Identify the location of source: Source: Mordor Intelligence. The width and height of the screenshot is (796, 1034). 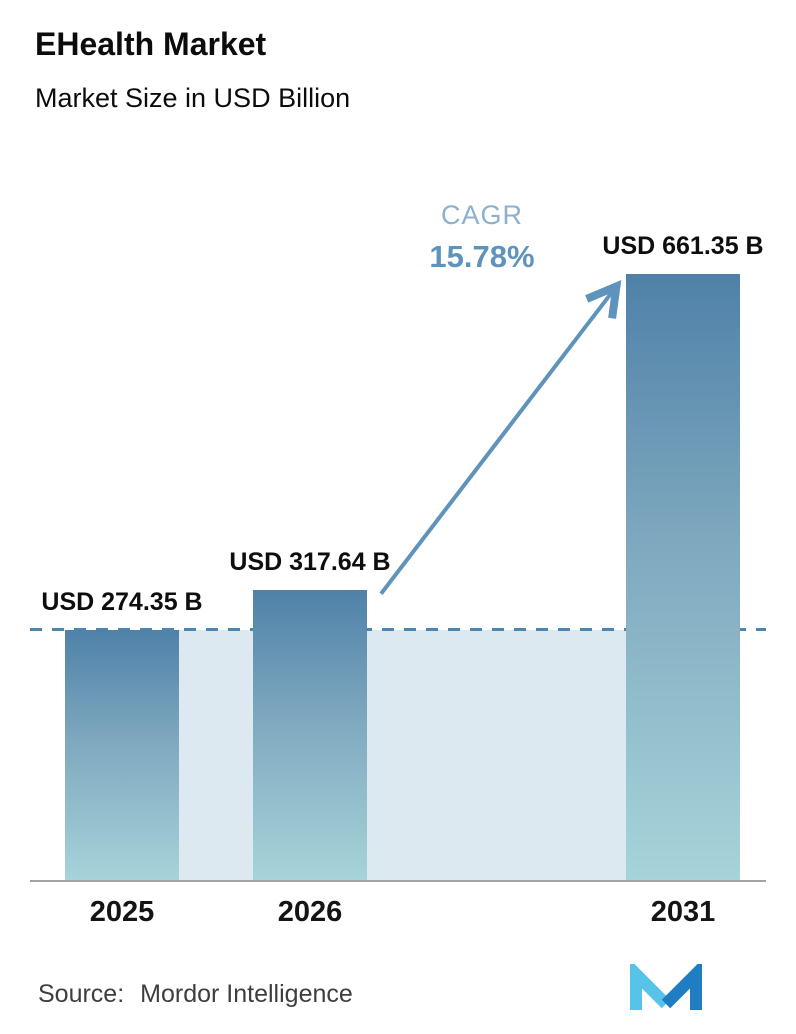
(195, 994).